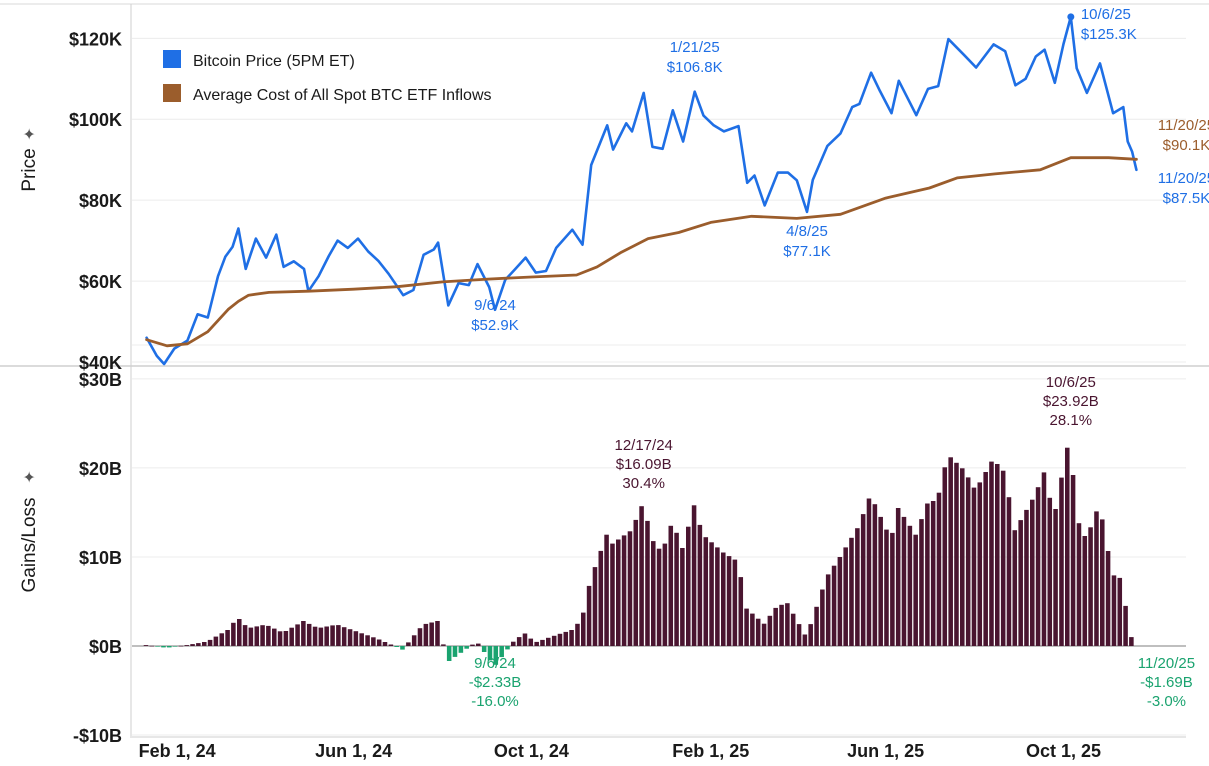 This screenshot has height=766, width=1209. Describe the element at coordinates (1166, 663) in the screenshot. I see `gain-annotation-text: 11/20/25` at that location.